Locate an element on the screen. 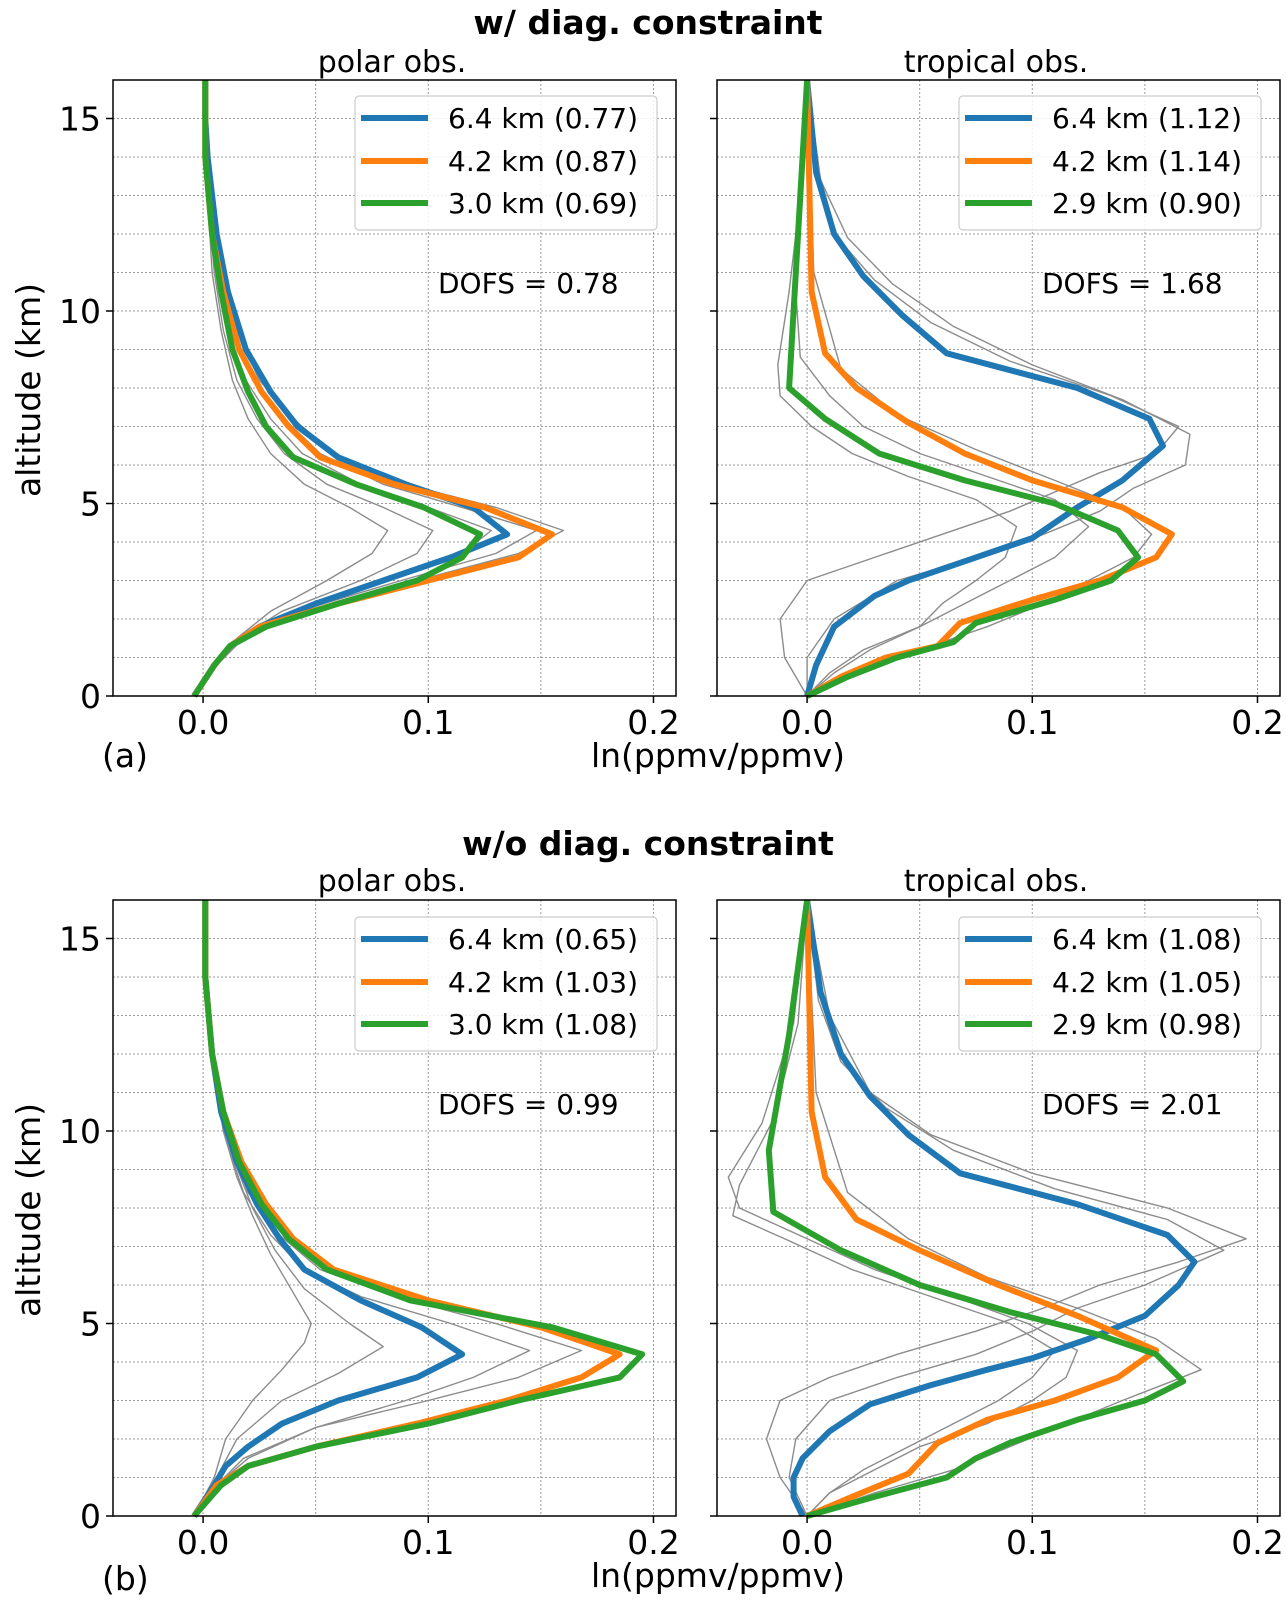 Image resolution: width=1286 pixels, height=1606 pixels. row-a-title: w/ diag. constraint is located at coordinates (647, 22).